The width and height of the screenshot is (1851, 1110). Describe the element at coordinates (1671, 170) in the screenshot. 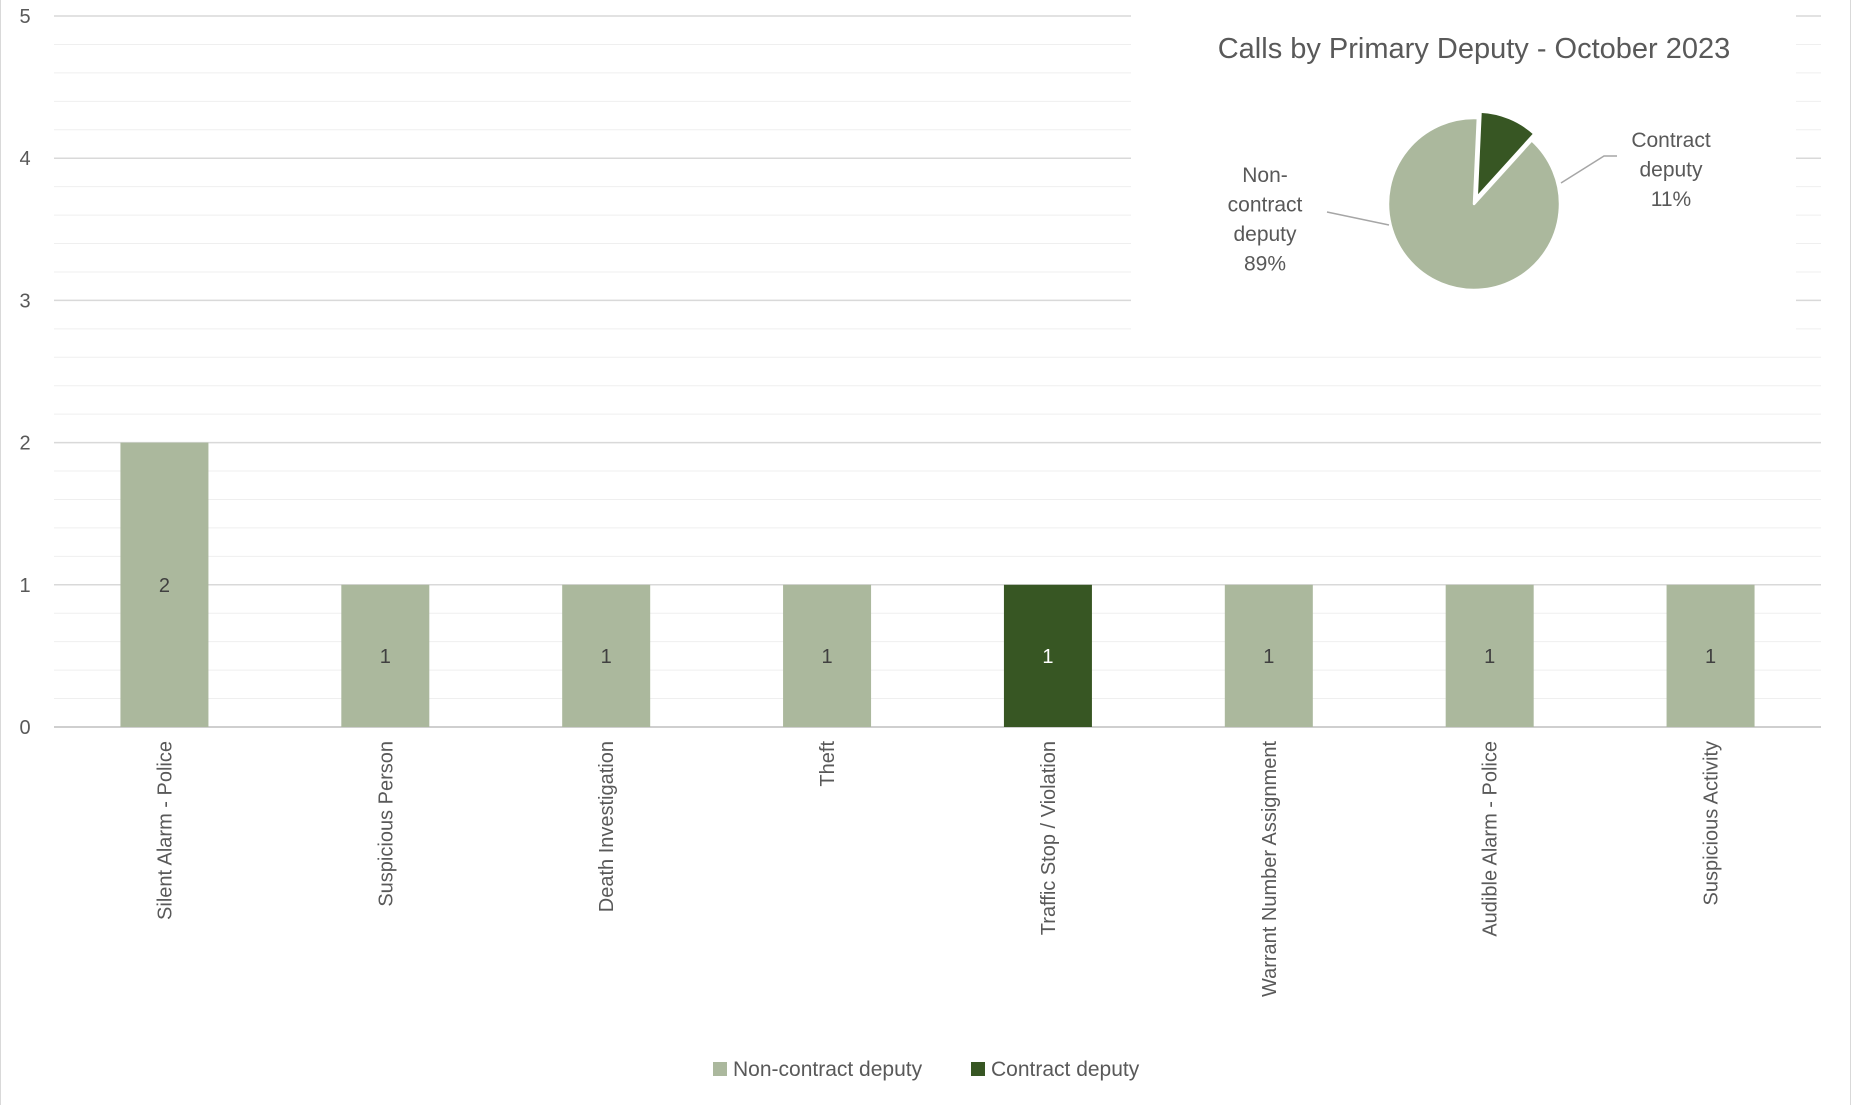

I see `pie-label-contract: deputy` at that location.